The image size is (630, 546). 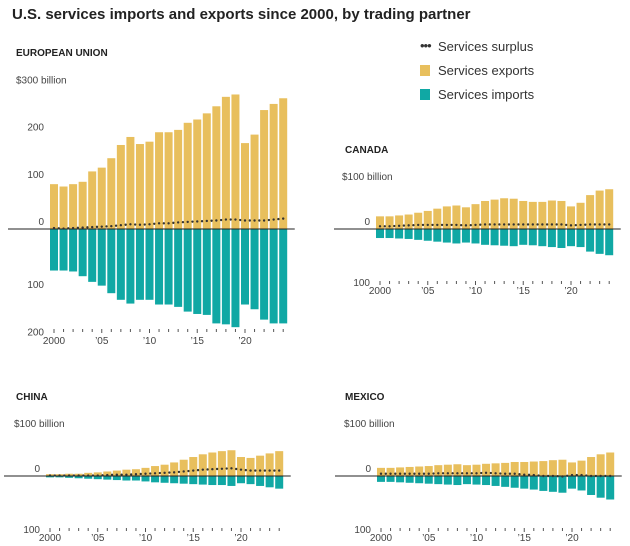 What do you see at coordinates (164, 223) in the screenshot?
I see `surplus-dot-eu-2011-mid` at bounding box center [164, 223].